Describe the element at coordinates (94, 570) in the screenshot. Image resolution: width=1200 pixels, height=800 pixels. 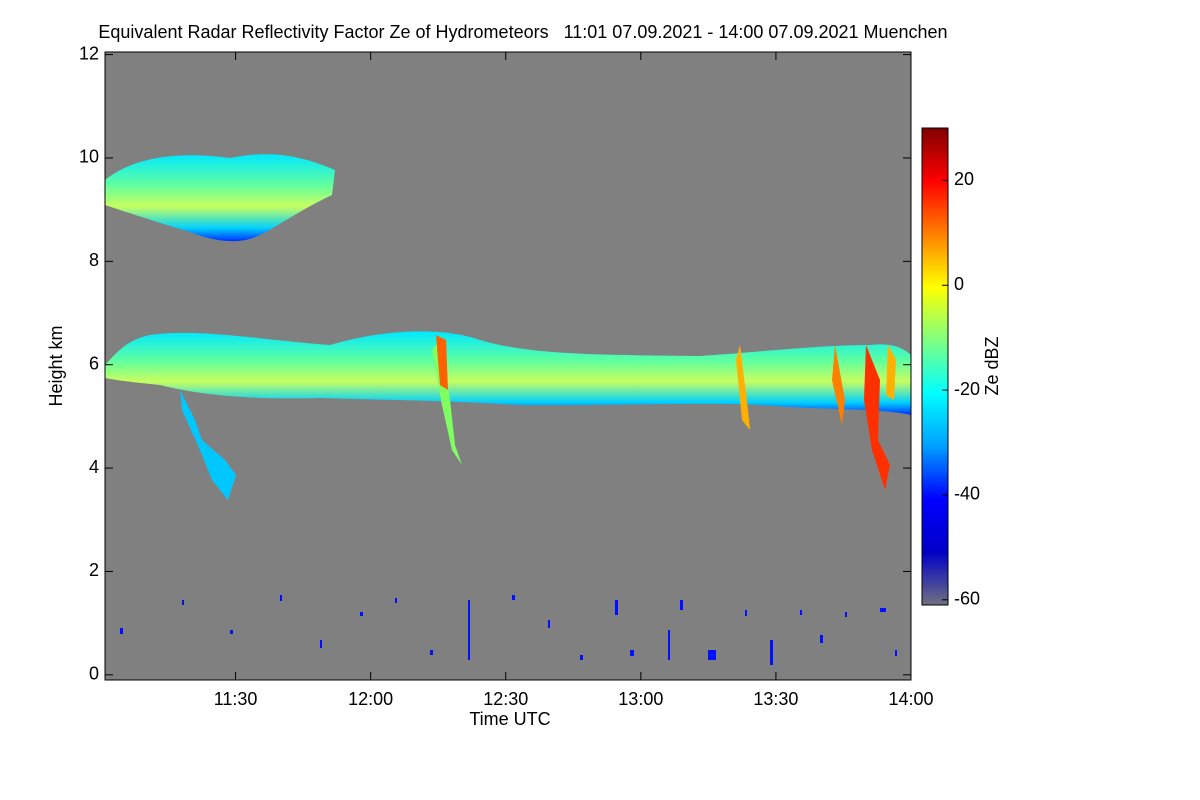
I see `y-tick-label: 2` at that location.